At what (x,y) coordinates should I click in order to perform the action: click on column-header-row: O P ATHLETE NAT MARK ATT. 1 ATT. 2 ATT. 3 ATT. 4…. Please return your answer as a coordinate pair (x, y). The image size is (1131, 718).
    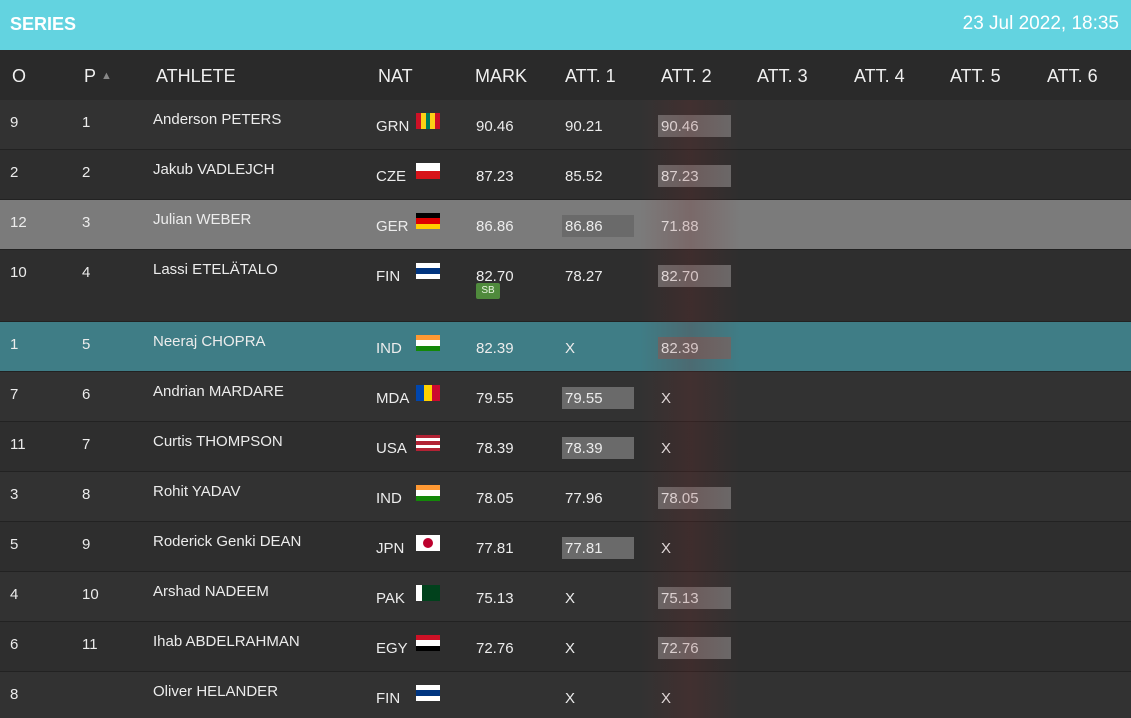
    Looking at the image, I should click on (565, 75).